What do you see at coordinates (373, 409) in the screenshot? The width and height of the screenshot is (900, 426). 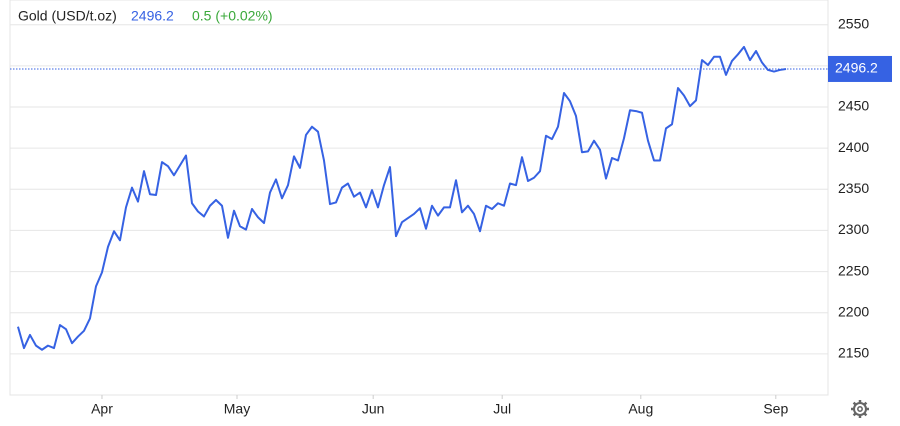 I see `x-tick-label: Jun` at bounding box center [373, 409].